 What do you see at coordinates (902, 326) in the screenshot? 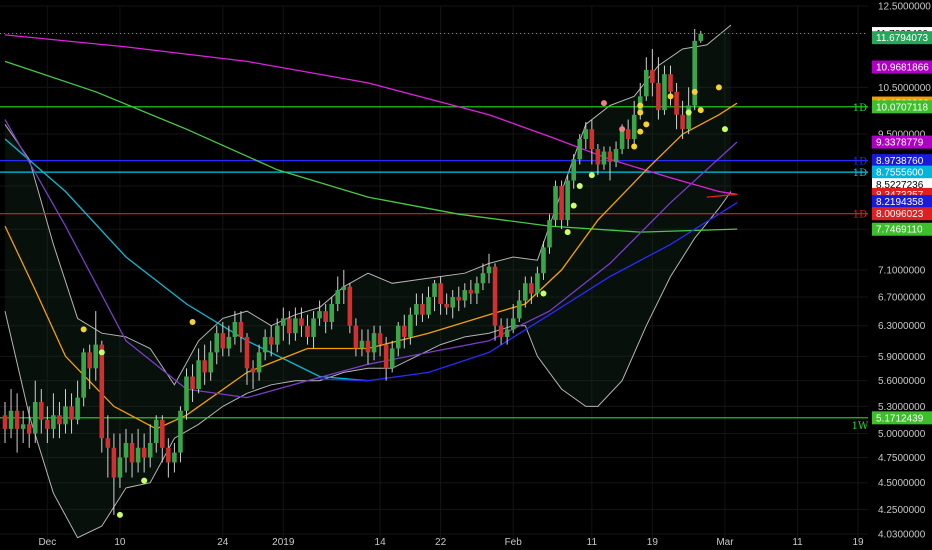
I see `price-tick-label: 6.3000000` at bounding box center [902, 326].